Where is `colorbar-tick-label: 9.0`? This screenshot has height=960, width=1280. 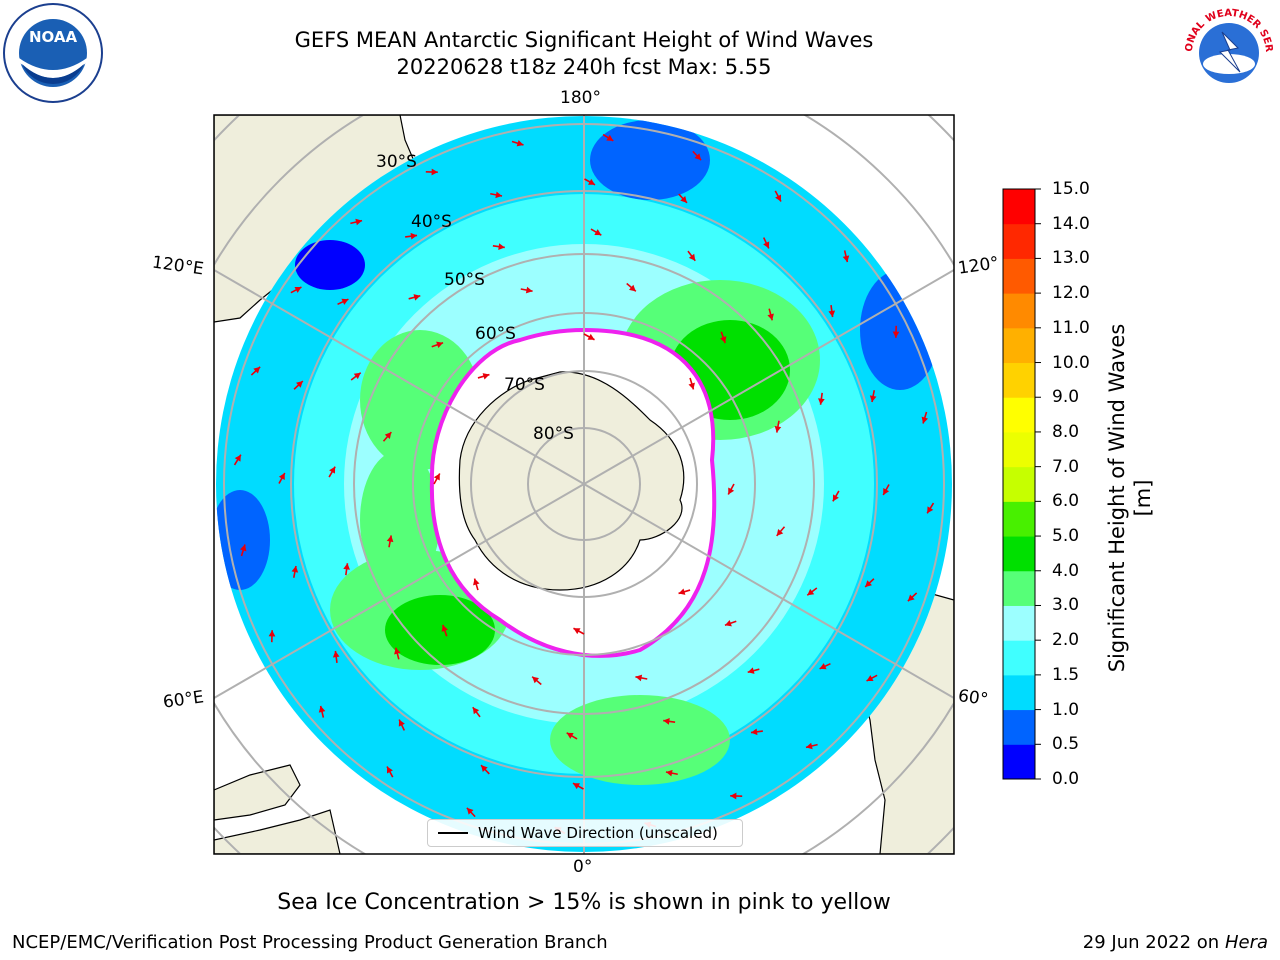 colorbar-tick-label: 9.0 is located at coordinates (1066, 397).